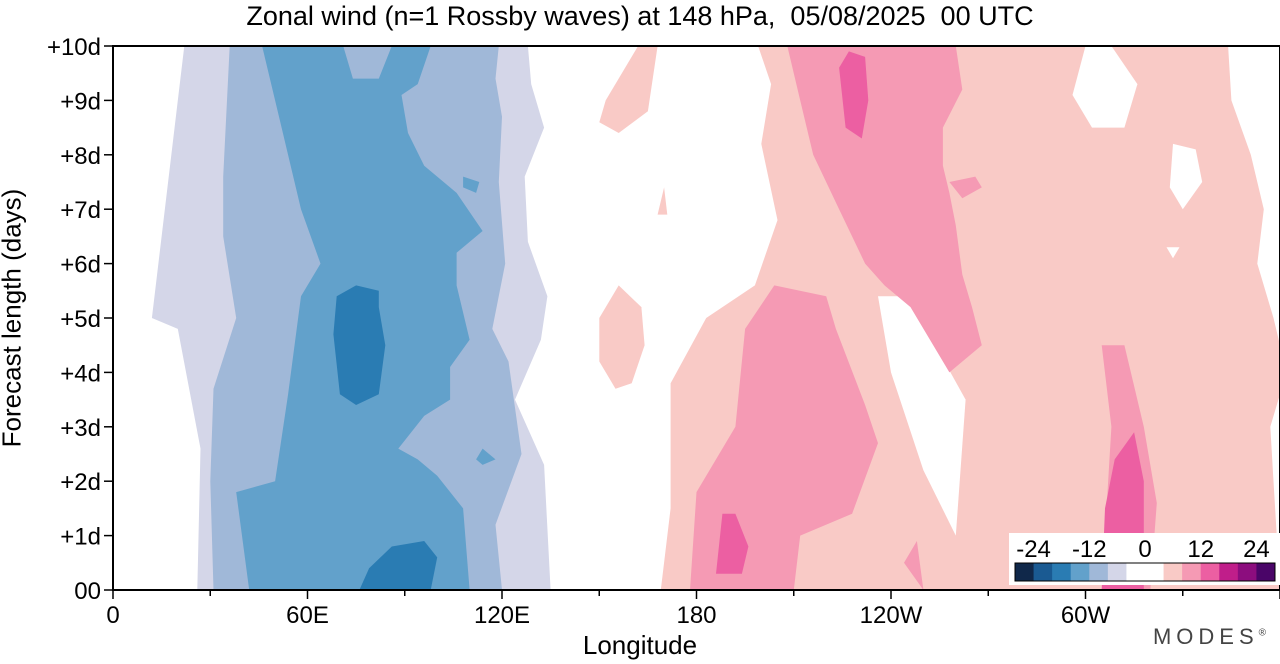 This screenshot has width=1280, height=664. I want to click on colorbar-frame, so click(1145, 572).